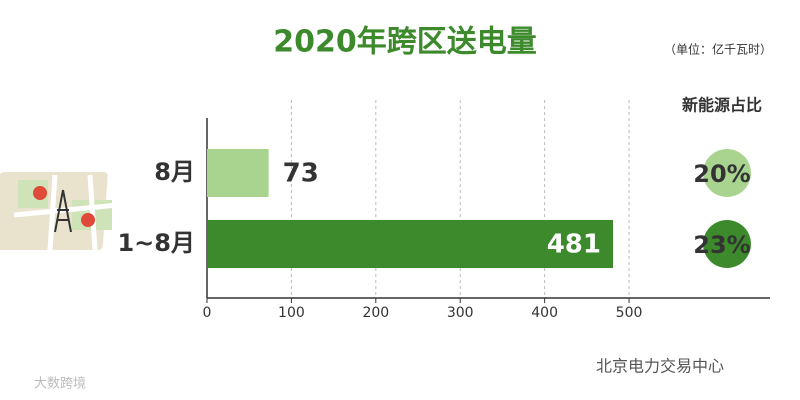 Image resolution: width=800 pixels, height=400 pixels. Describe the element at coordinates (660, 366) in the screenshot. I see `watermark: 北京电力交易中心` at that location.